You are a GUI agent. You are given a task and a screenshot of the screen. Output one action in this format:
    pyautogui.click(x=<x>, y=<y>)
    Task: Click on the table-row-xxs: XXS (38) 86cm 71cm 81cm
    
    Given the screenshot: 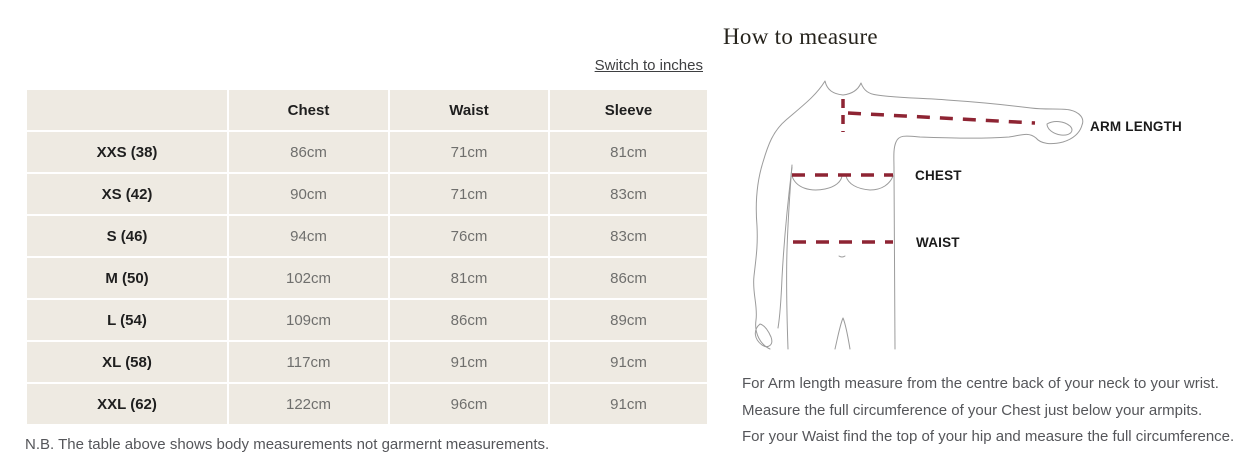 What is the action you would take?
    pyautogui.click(x=367, y=152)
    